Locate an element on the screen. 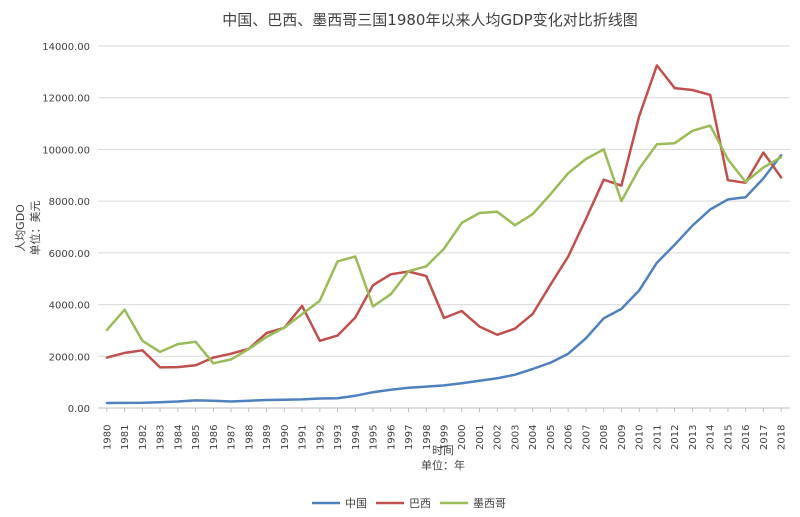 This screenshot has height=517, width=800. x-tick-label: 1999 is located at coordinates (445, 437).